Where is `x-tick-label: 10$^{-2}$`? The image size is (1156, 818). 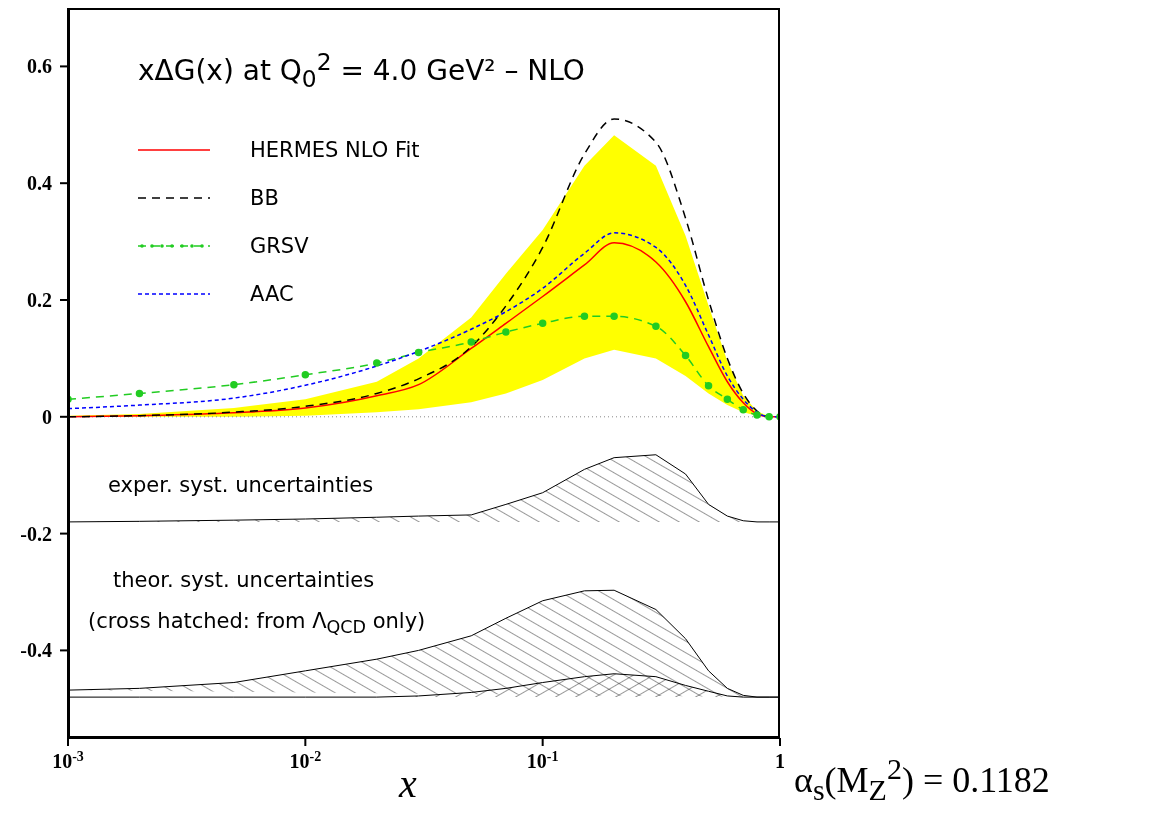
x-tick-label: 10$^{-2}$ is located at coordinates (305, 760).